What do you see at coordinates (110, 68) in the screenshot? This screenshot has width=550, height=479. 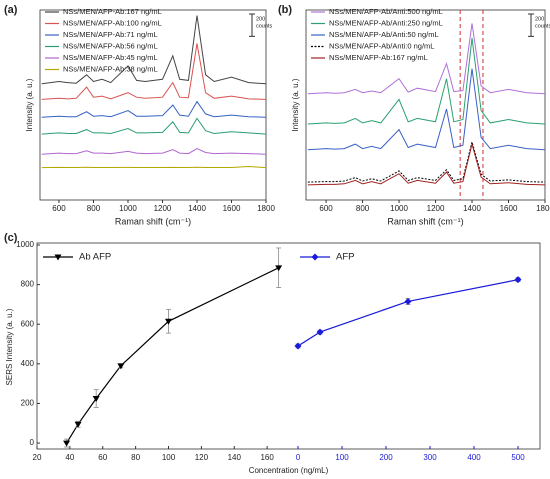 I see `legend-label: NSs/MEN/AFP-Ab:38 ng/mL` at bounding box center [110, 68].